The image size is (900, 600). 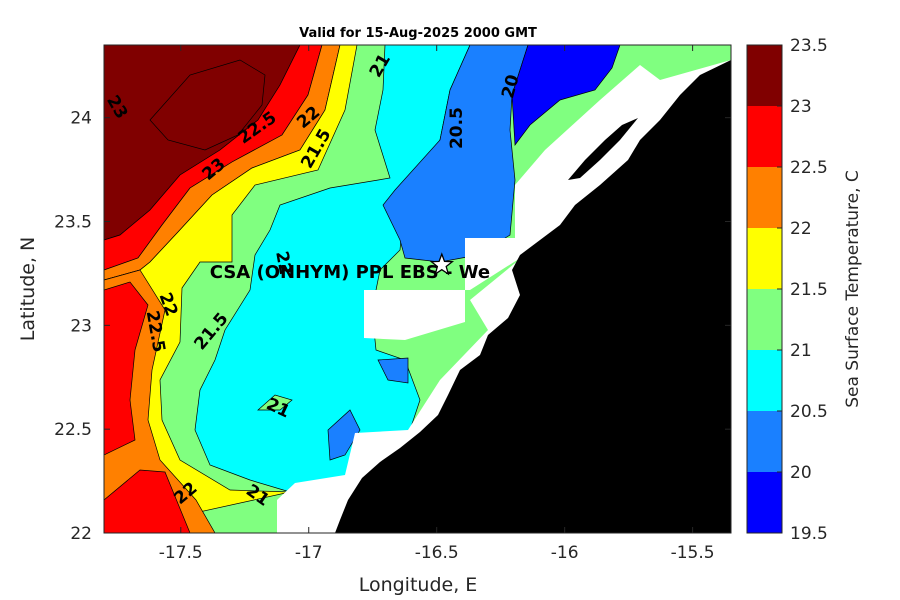 What do you see at coordinates (853, 289) in the screenshot?
I see `colorbar-label: Sea Surface Temperature, C` at bounding box center [853, 289].